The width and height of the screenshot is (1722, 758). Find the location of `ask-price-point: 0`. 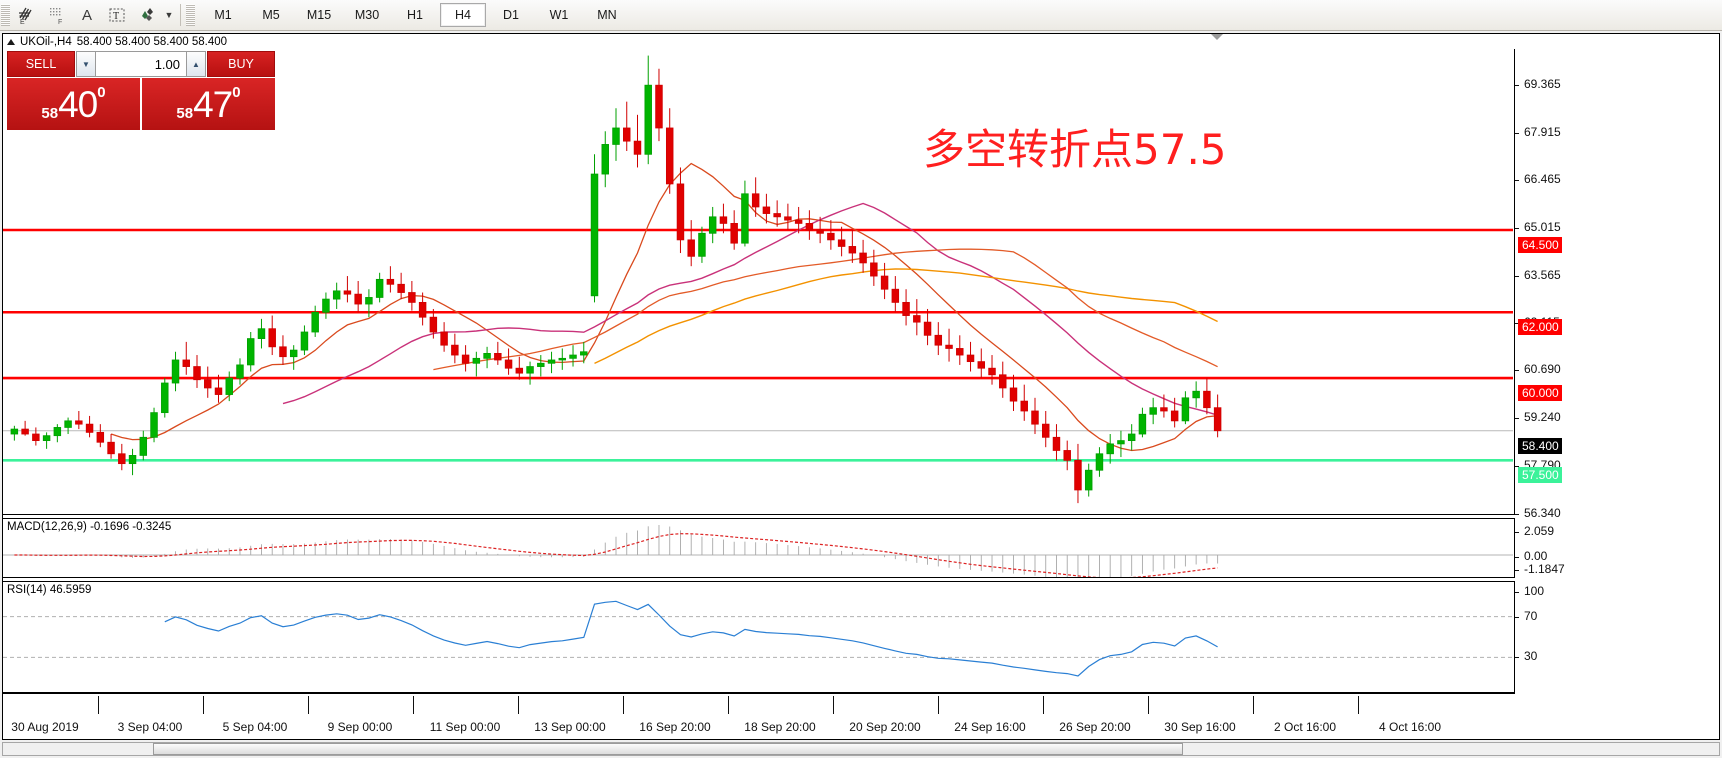

ask-price-point: 0 is located at coordinates (236, 92).